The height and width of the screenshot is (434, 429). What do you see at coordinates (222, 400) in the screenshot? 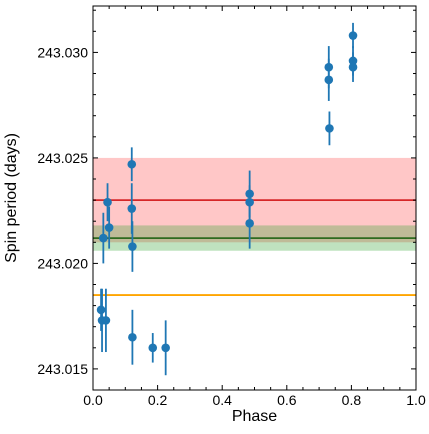
I see `x-tick-label: 0.4` at bounding box center [222, 400].